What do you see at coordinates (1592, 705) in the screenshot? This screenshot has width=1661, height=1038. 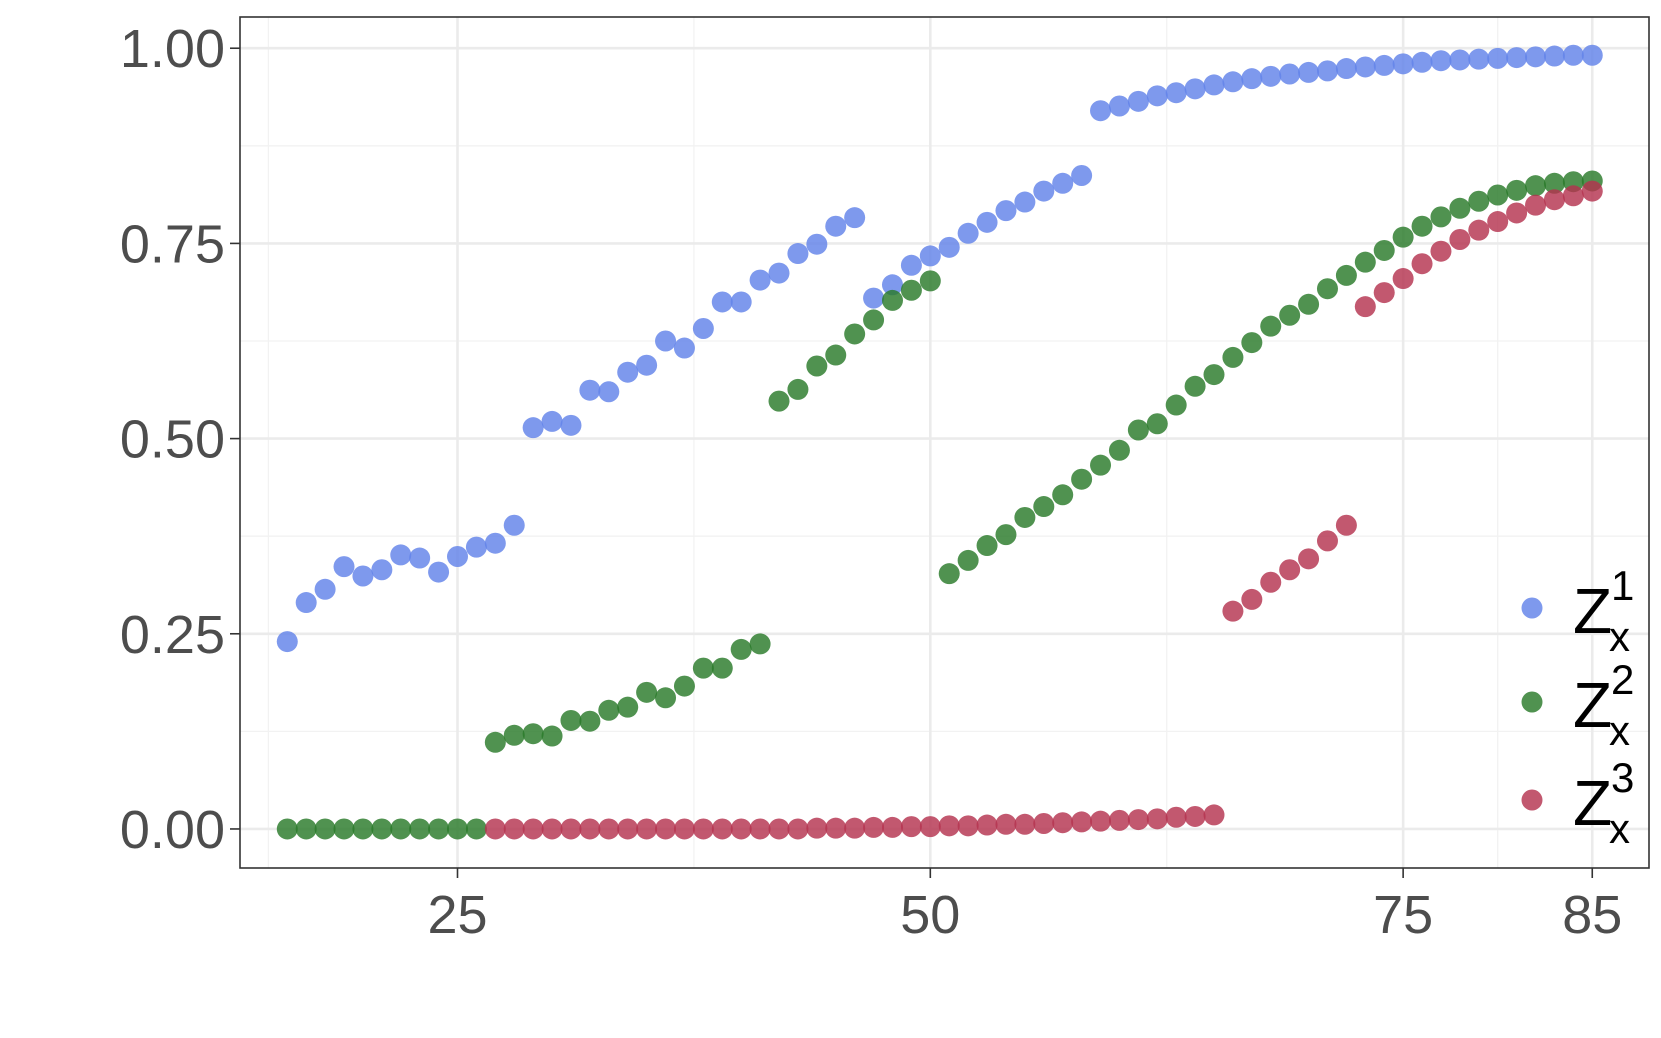 I see `legend-label-2: Z` at bounding box center [1592, 705].